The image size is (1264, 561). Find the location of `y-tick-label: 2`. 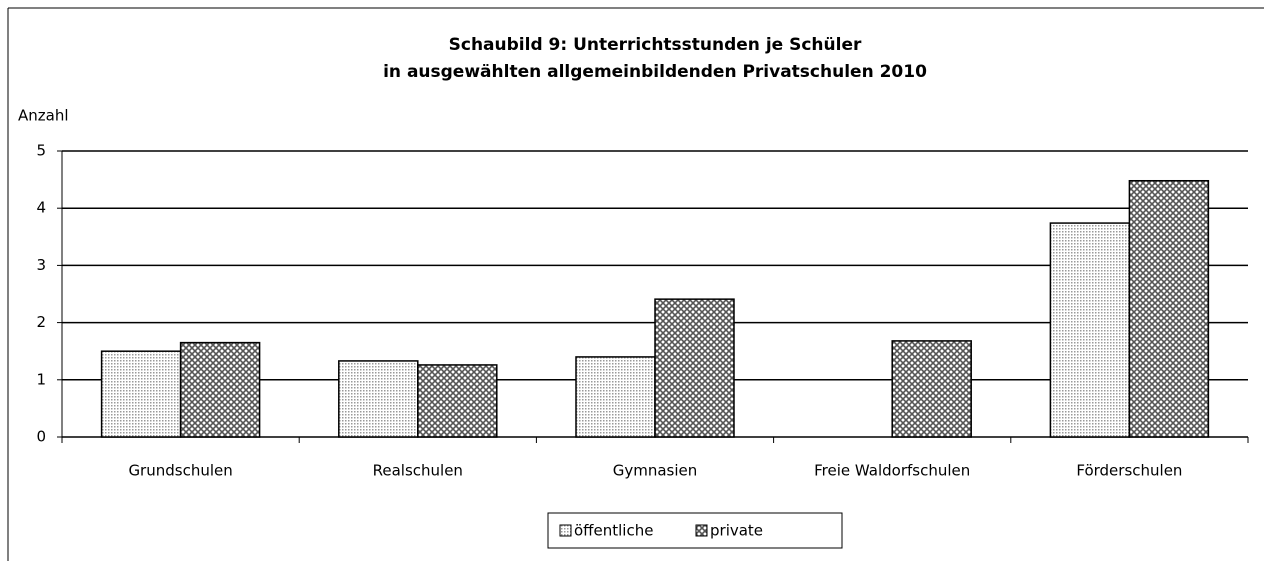

y-tick-label: 2 is located at coordinates (41, 322).